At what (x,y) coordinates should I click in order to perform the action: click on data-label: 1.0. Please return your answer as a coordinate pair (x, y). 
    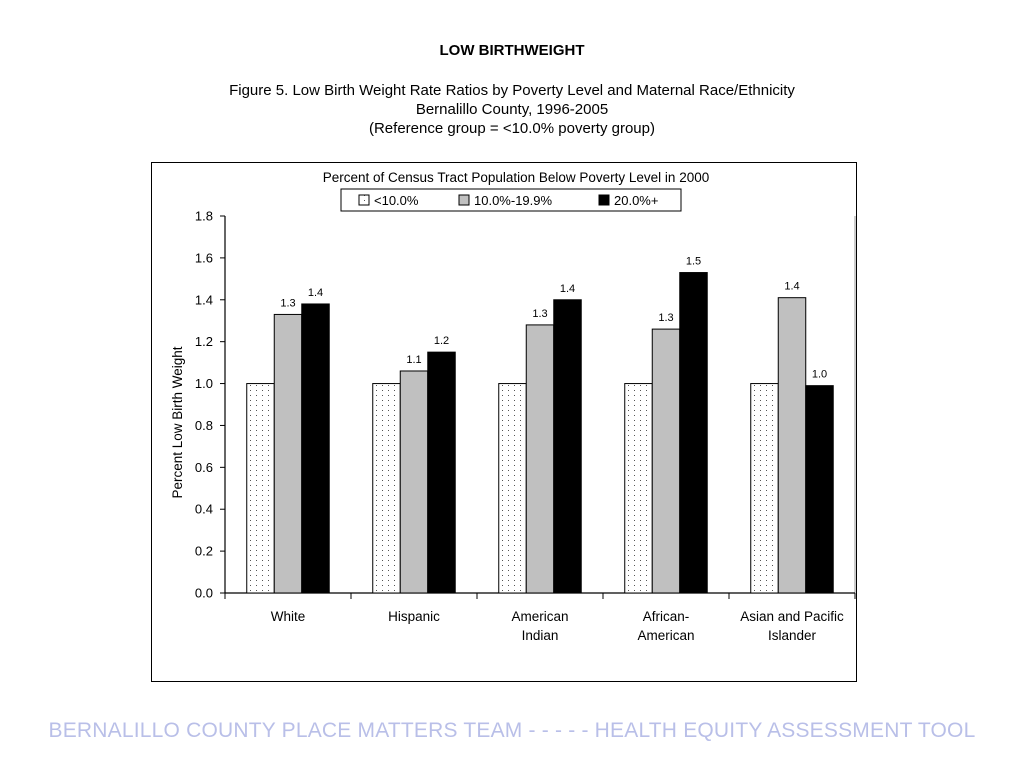
    Looking at the image, I should click on (819, 375).